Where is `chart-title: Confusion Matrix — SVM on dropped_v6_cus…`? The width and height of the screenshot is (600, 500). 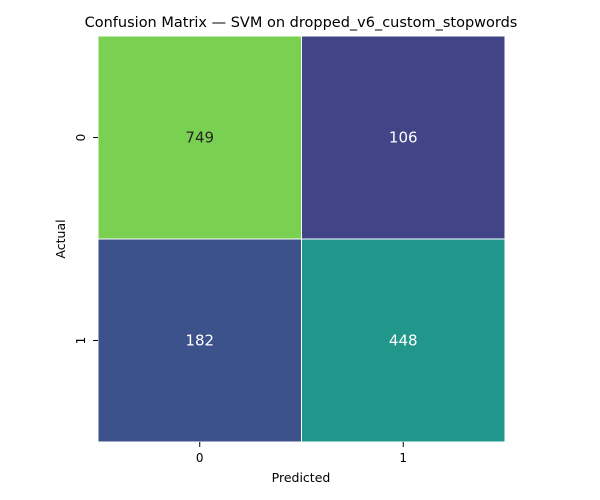
chart-title: Confusion Matrix — SVM on dropped_v6_cus… is located at coordinates (301, 23).